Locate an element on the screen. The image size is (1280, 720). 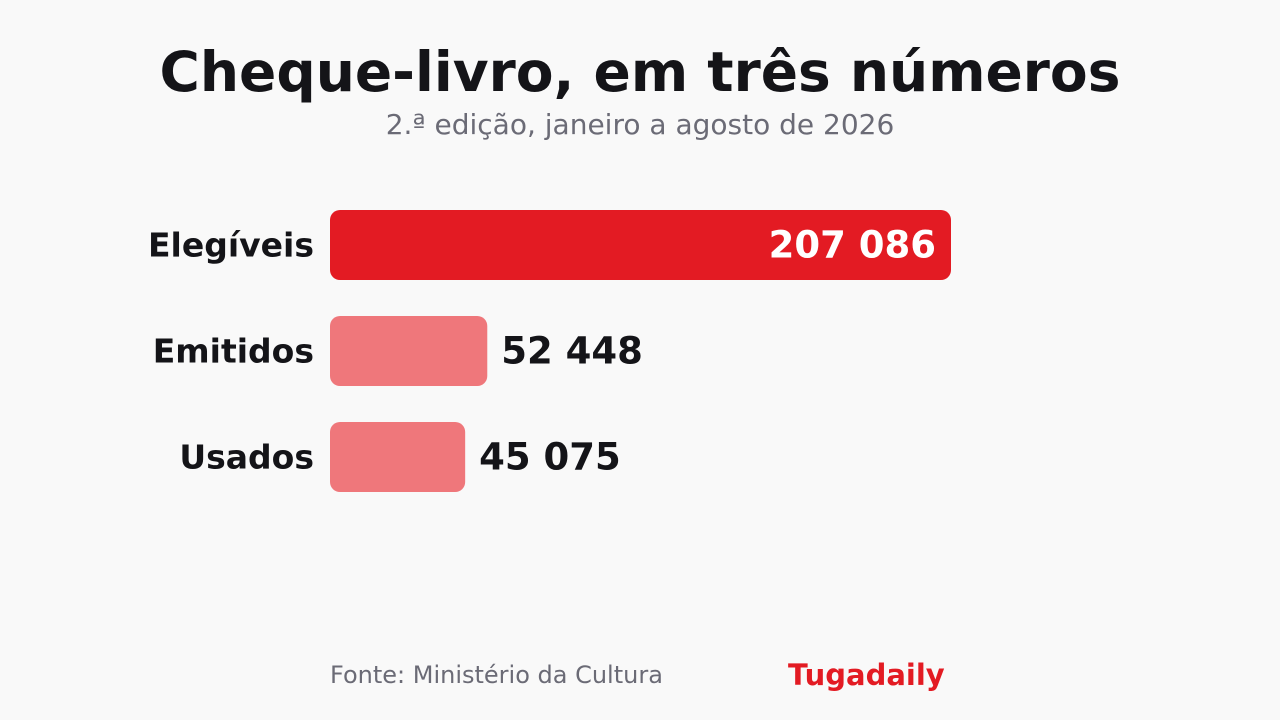
chart-subtitle: 2.ª edição, janeiro a agosto de 2026 is located at coordinates (640, 124).